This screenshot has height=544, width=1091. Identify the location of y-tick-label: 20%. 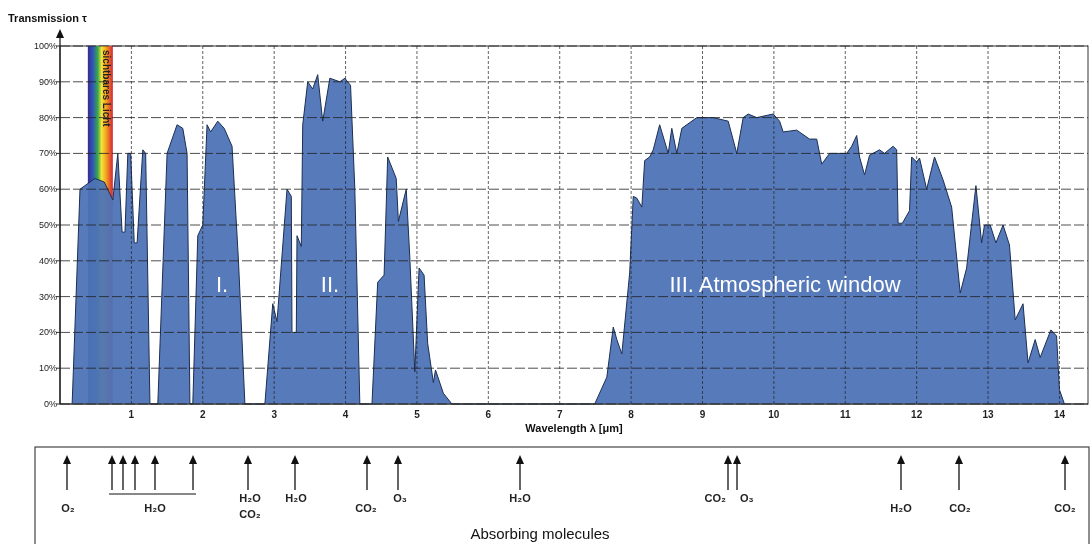
(47, 332).